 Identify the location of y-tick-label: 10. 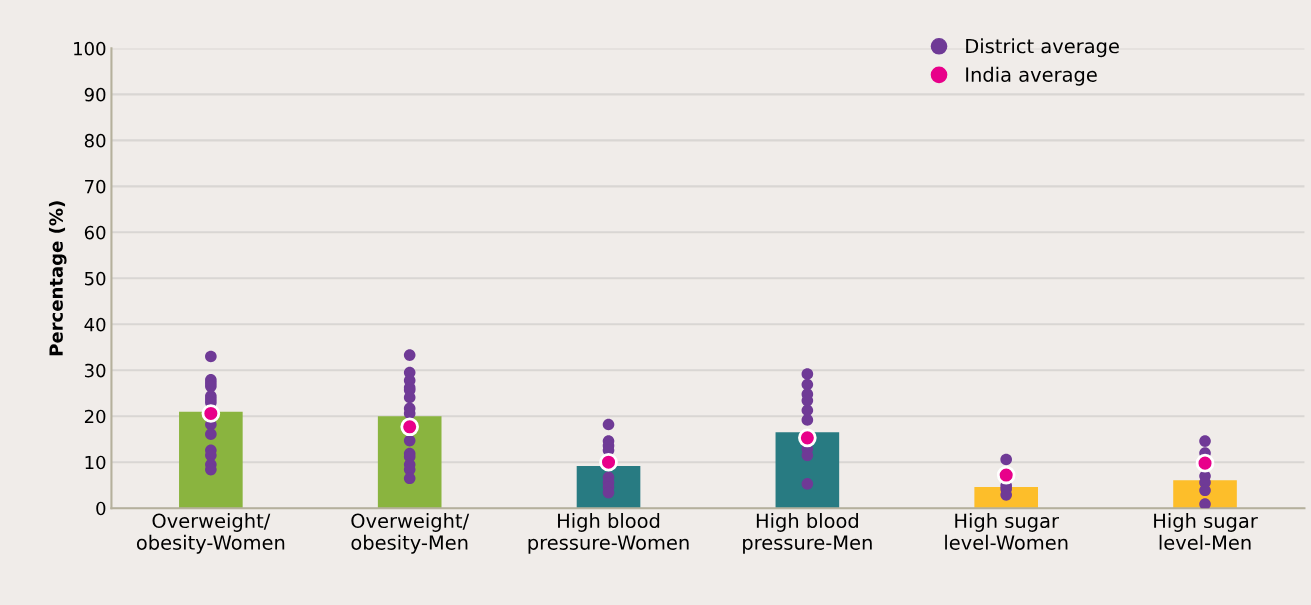
(95, 462).